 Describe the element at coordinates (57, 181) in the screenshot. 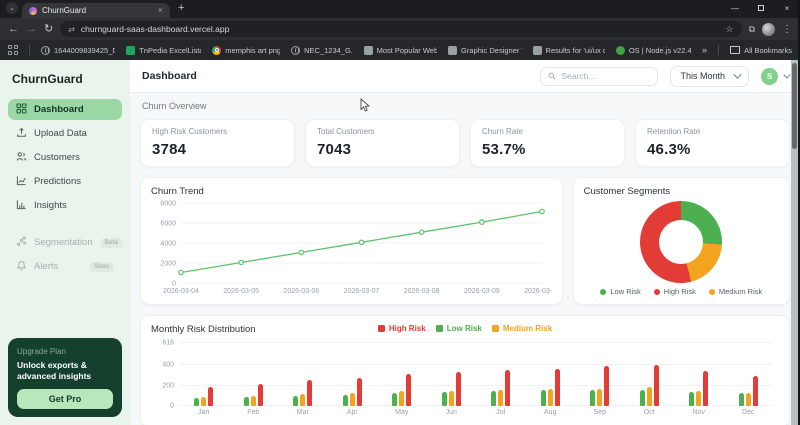

I see `sidebar-item-label: Predictions` at that location.